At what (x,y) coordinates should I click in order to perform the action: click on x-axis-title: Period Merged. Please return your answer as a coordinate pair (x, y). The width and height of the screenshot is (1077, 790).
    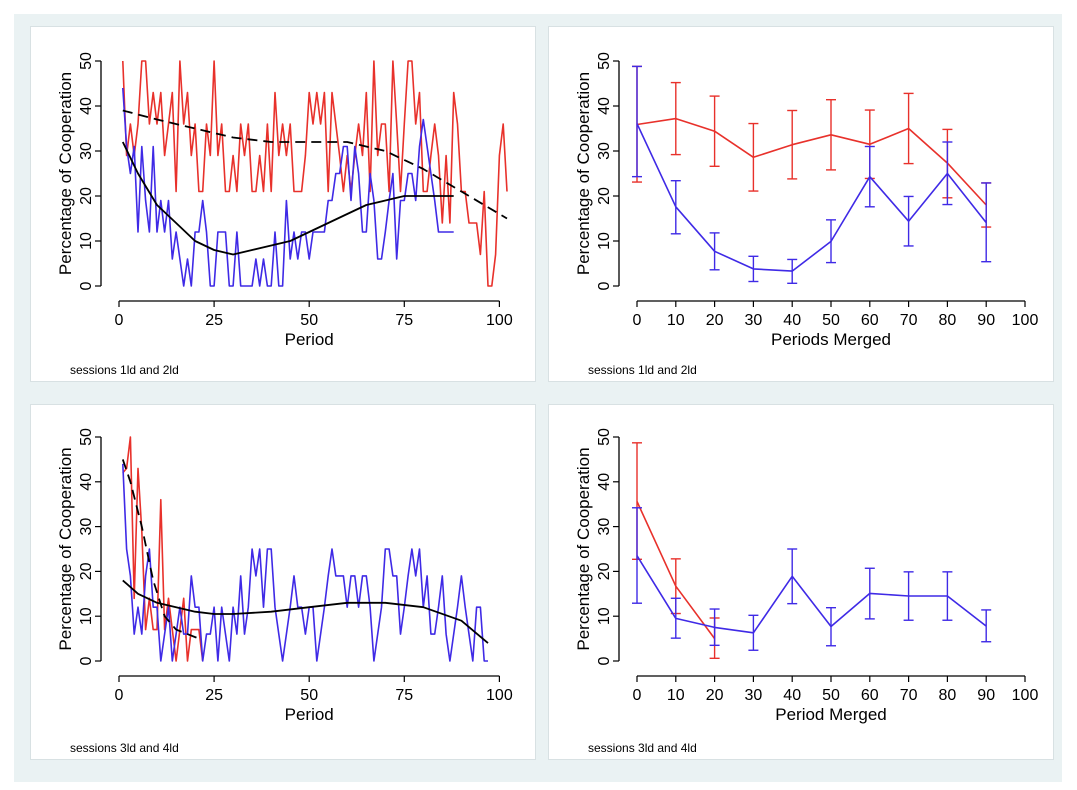
    Looking at the image, I should click on (831, 714).